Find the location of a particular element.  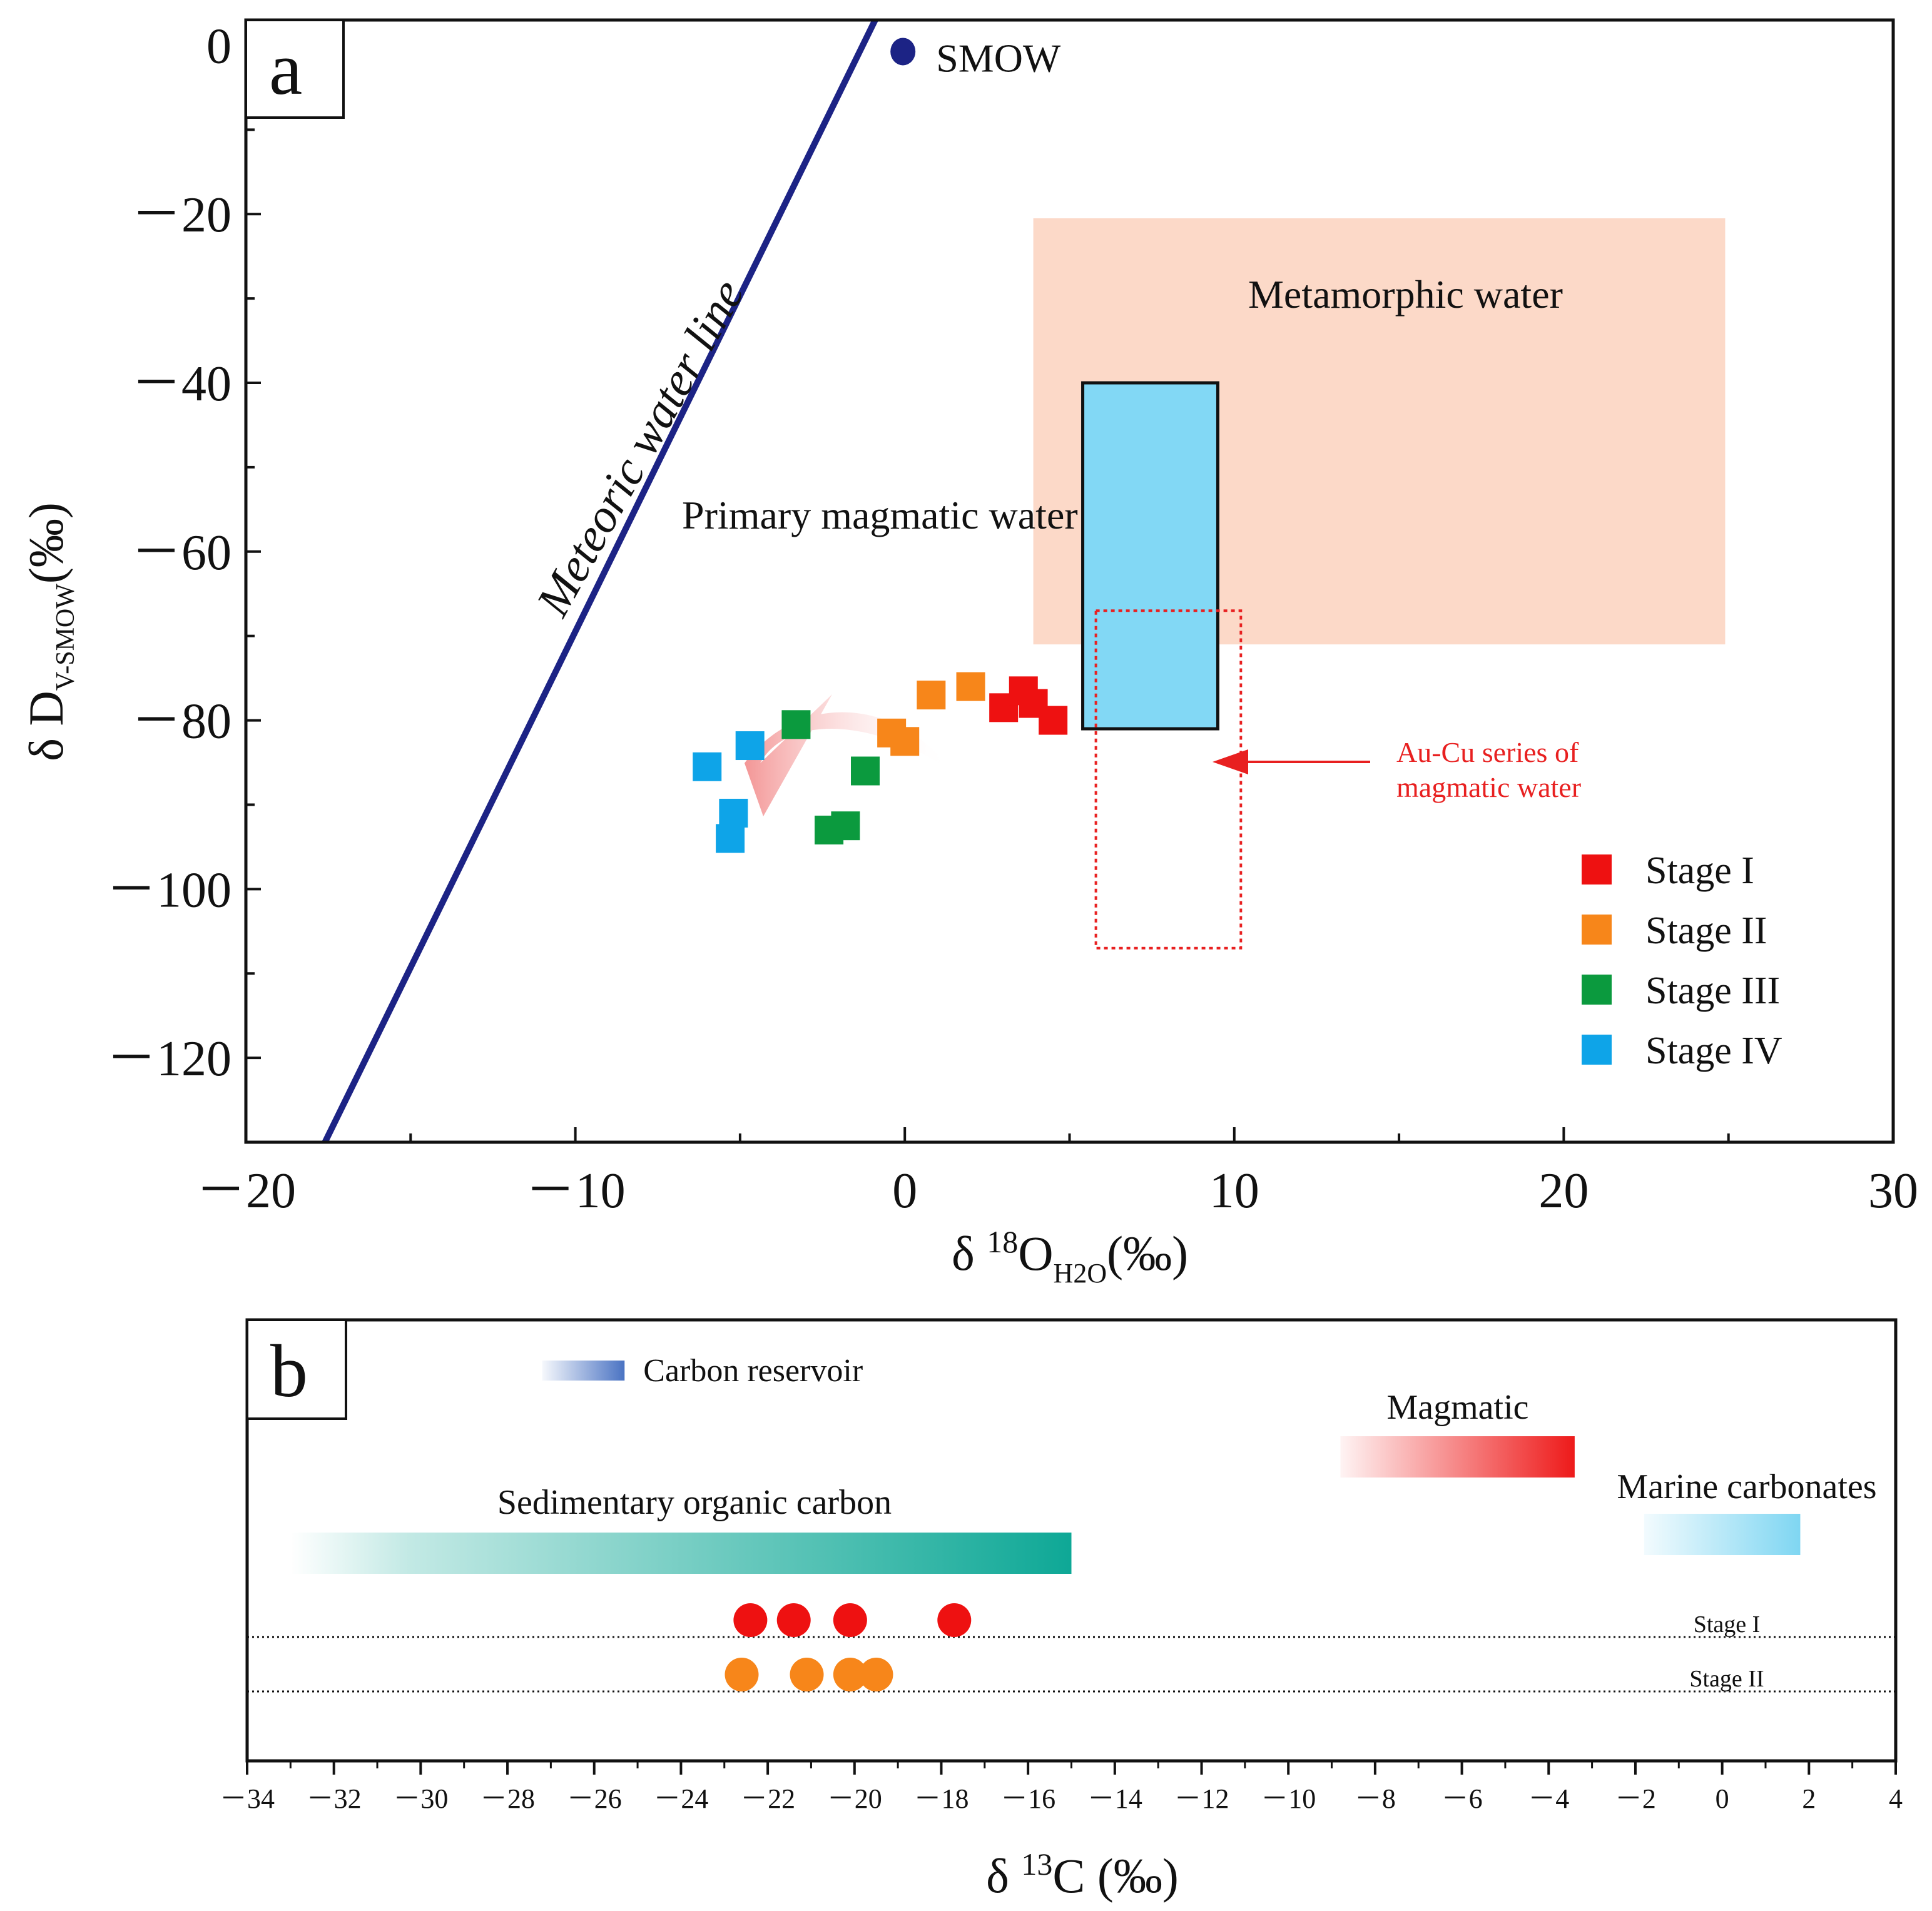

meteoric-water-line-label: Meteoric water line is located at coordinates (640, 448).